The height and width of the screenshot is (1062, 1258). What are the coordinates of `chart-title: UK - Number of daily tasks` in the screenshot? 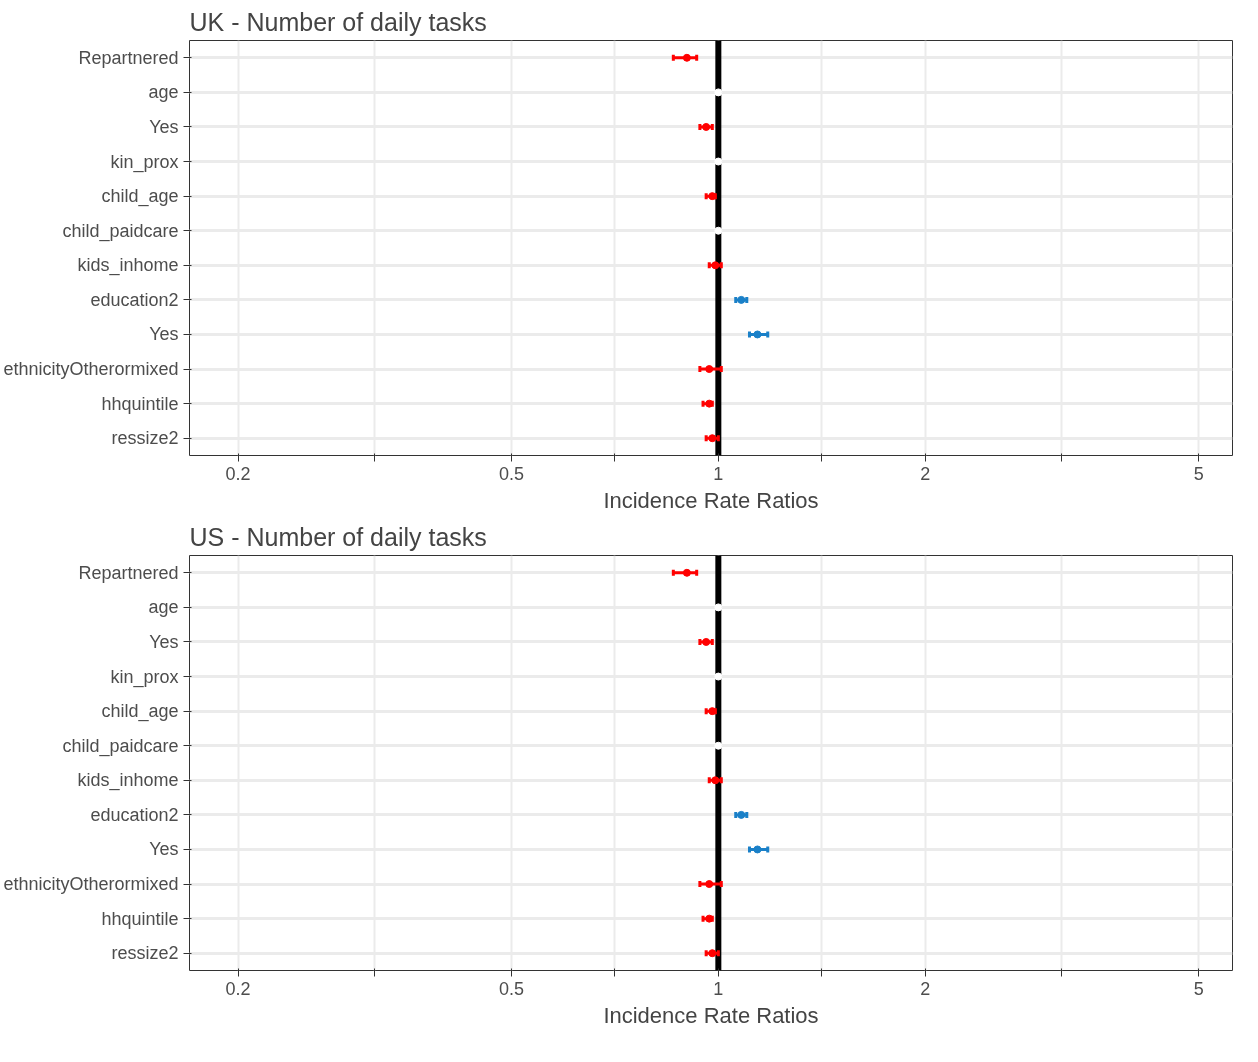 It's located at (338, 21).